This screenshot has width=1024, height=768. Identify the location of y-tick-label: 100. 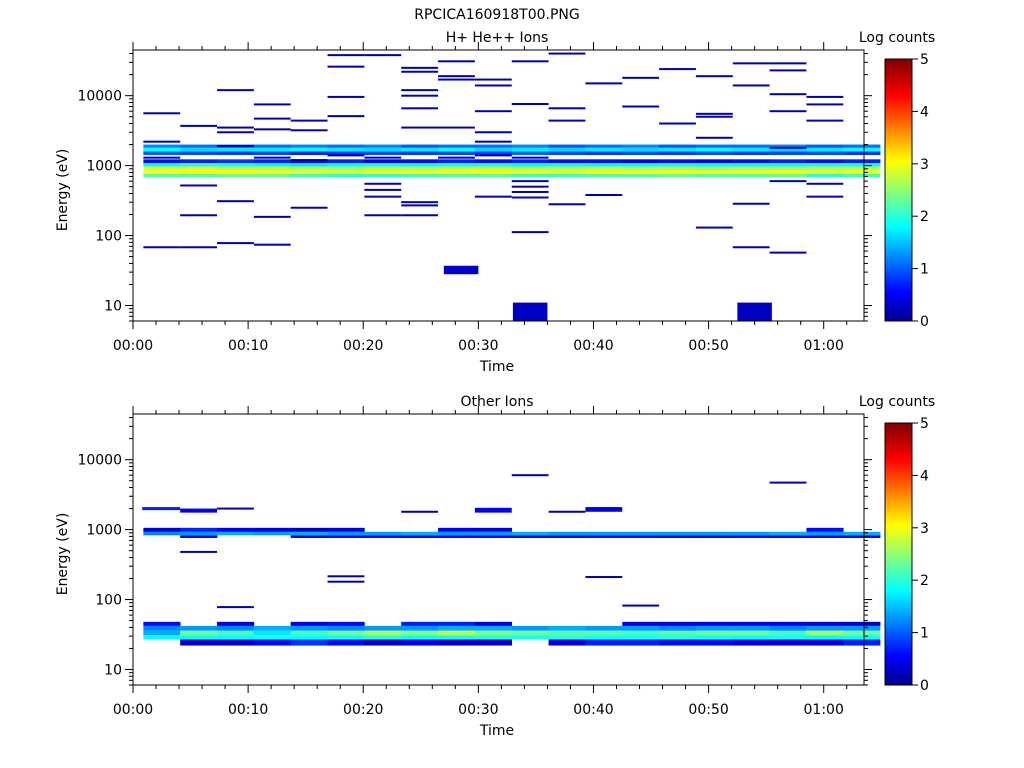
(108, 601).